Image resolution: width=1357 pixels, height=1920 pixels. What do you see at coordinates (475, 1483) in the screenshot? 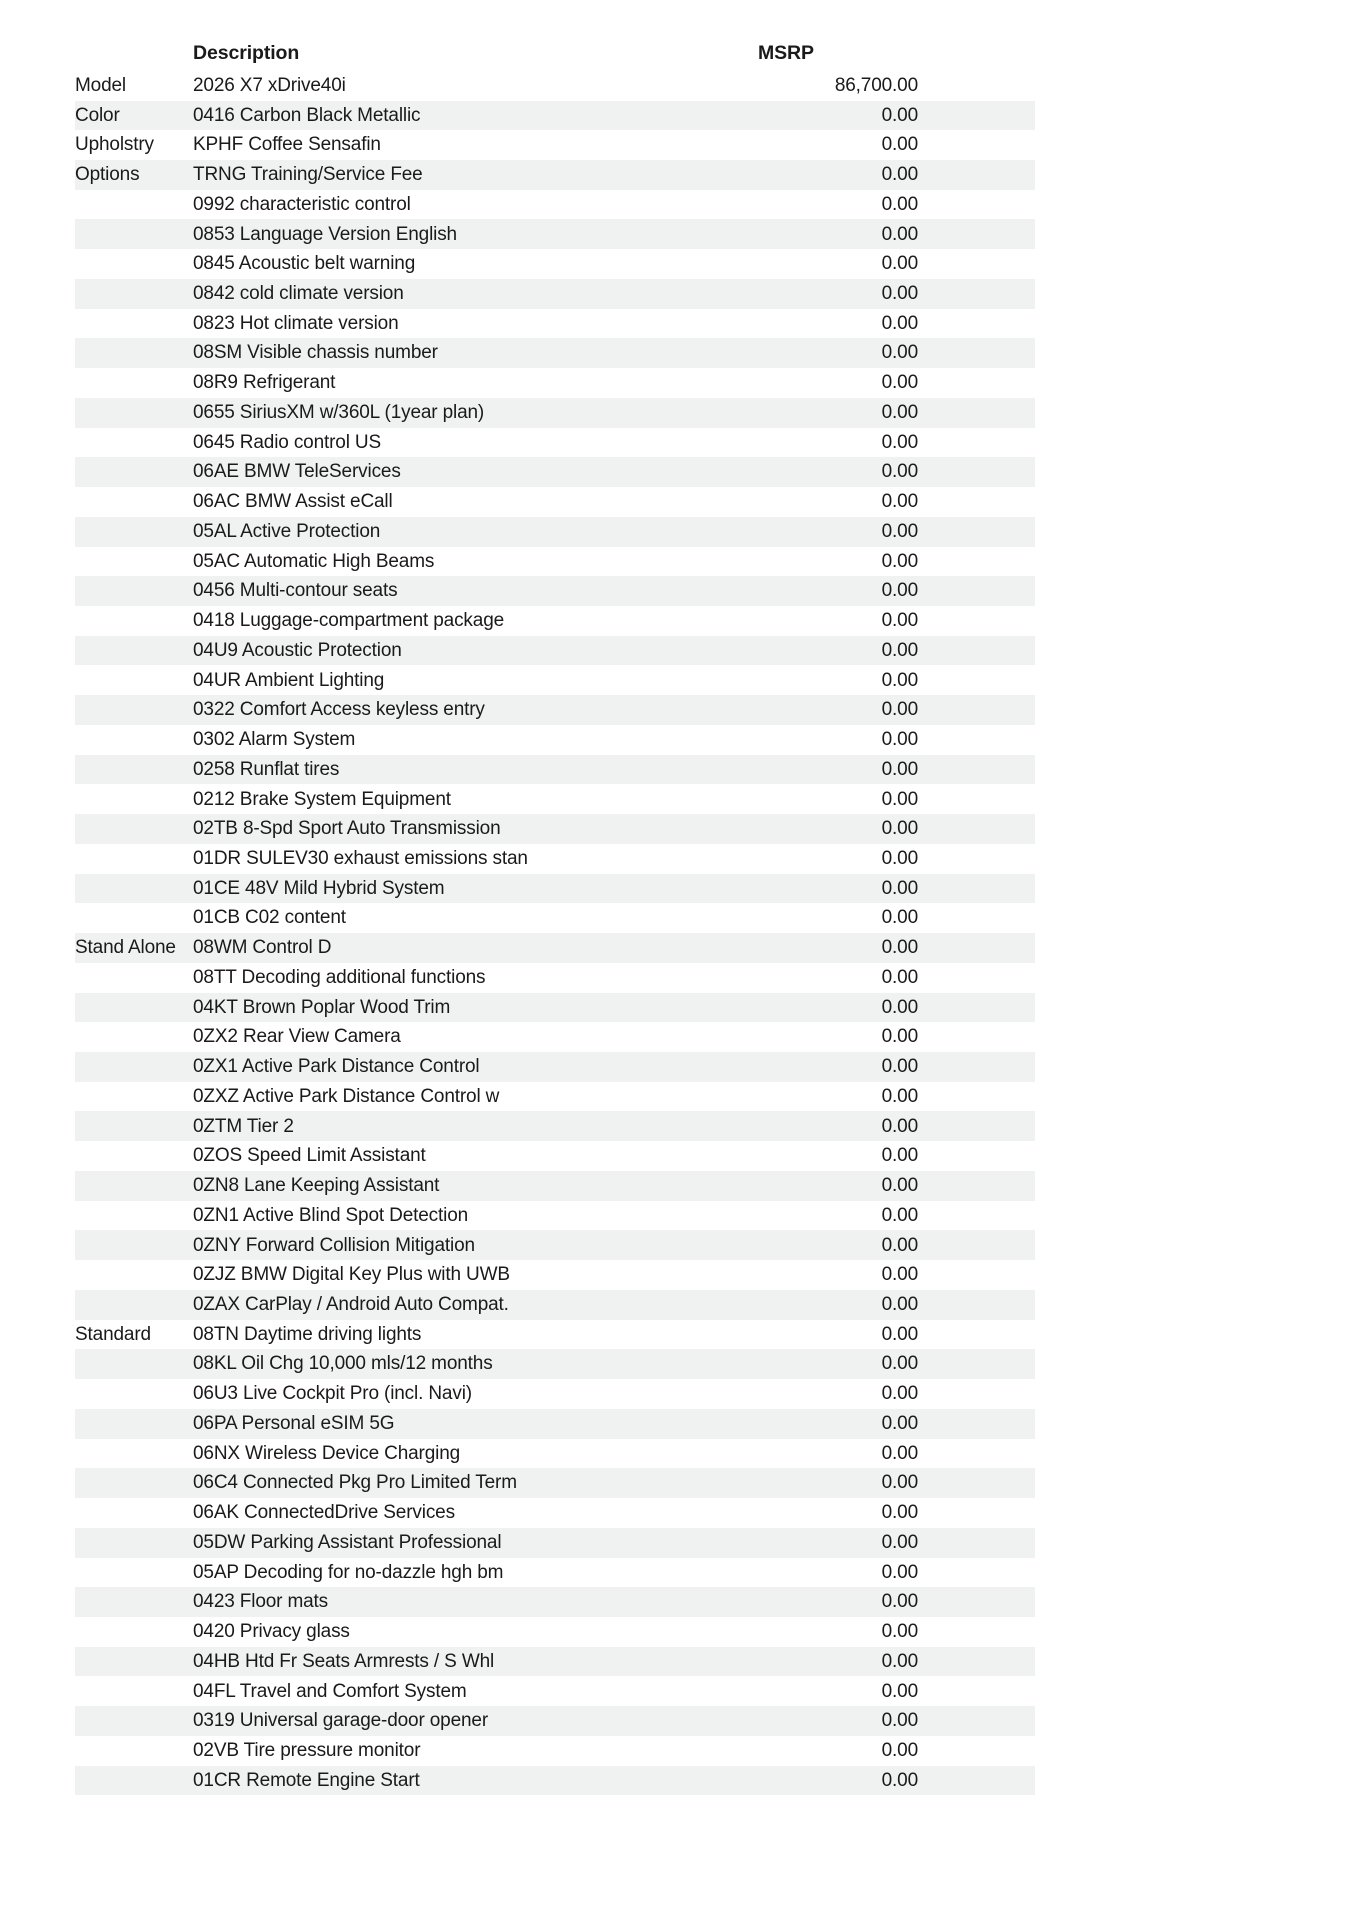
I see `cell-description: 06C4 Connected Pkg Pro Limited Term` at bounding box center [475, 1483].